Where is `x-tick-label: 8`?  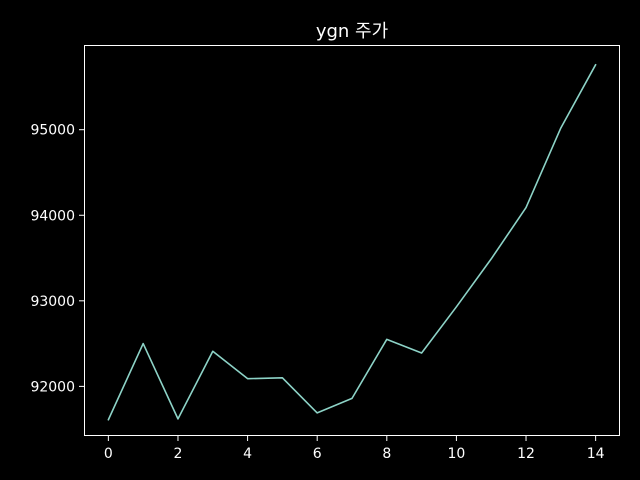
x-tick-label: 8 is located at coordinates (386, 454).